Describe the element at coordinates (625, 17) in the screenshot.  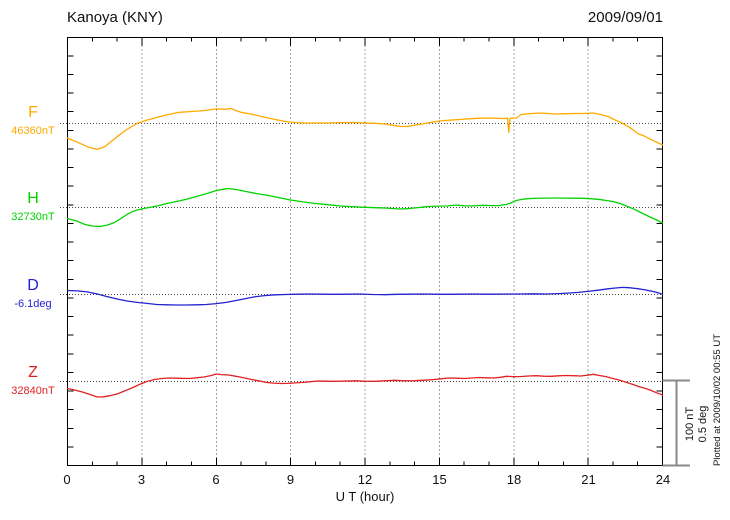
I see `date-label: 2009/09/01` at that location.